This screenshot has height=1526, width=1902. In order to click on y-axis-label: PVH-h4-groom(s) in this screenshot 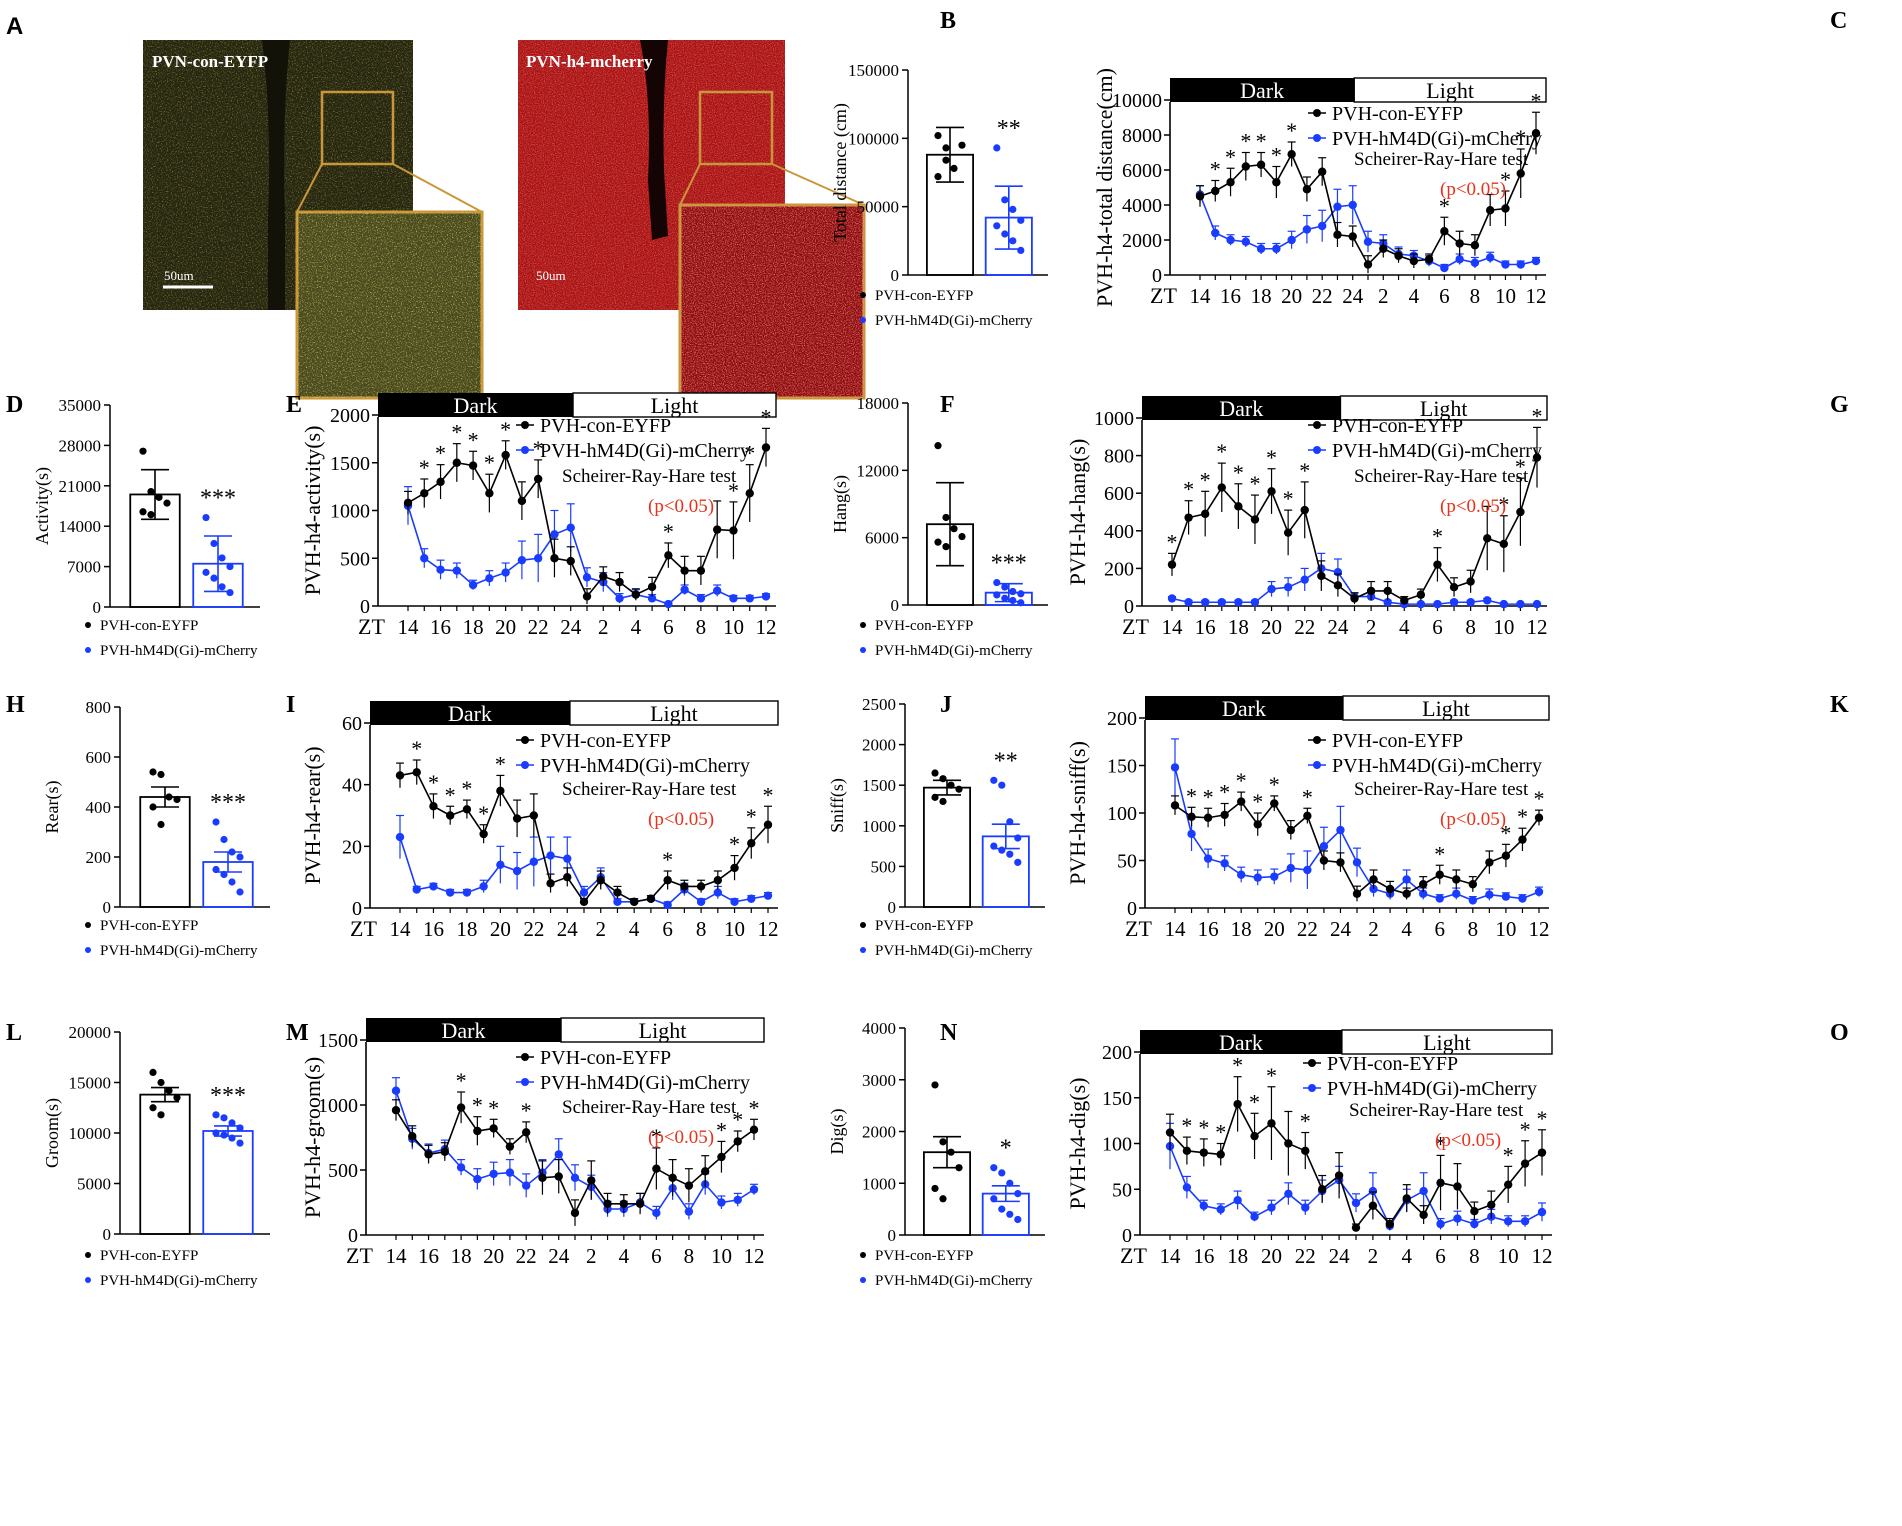, I will do `click(312, 1137)`.